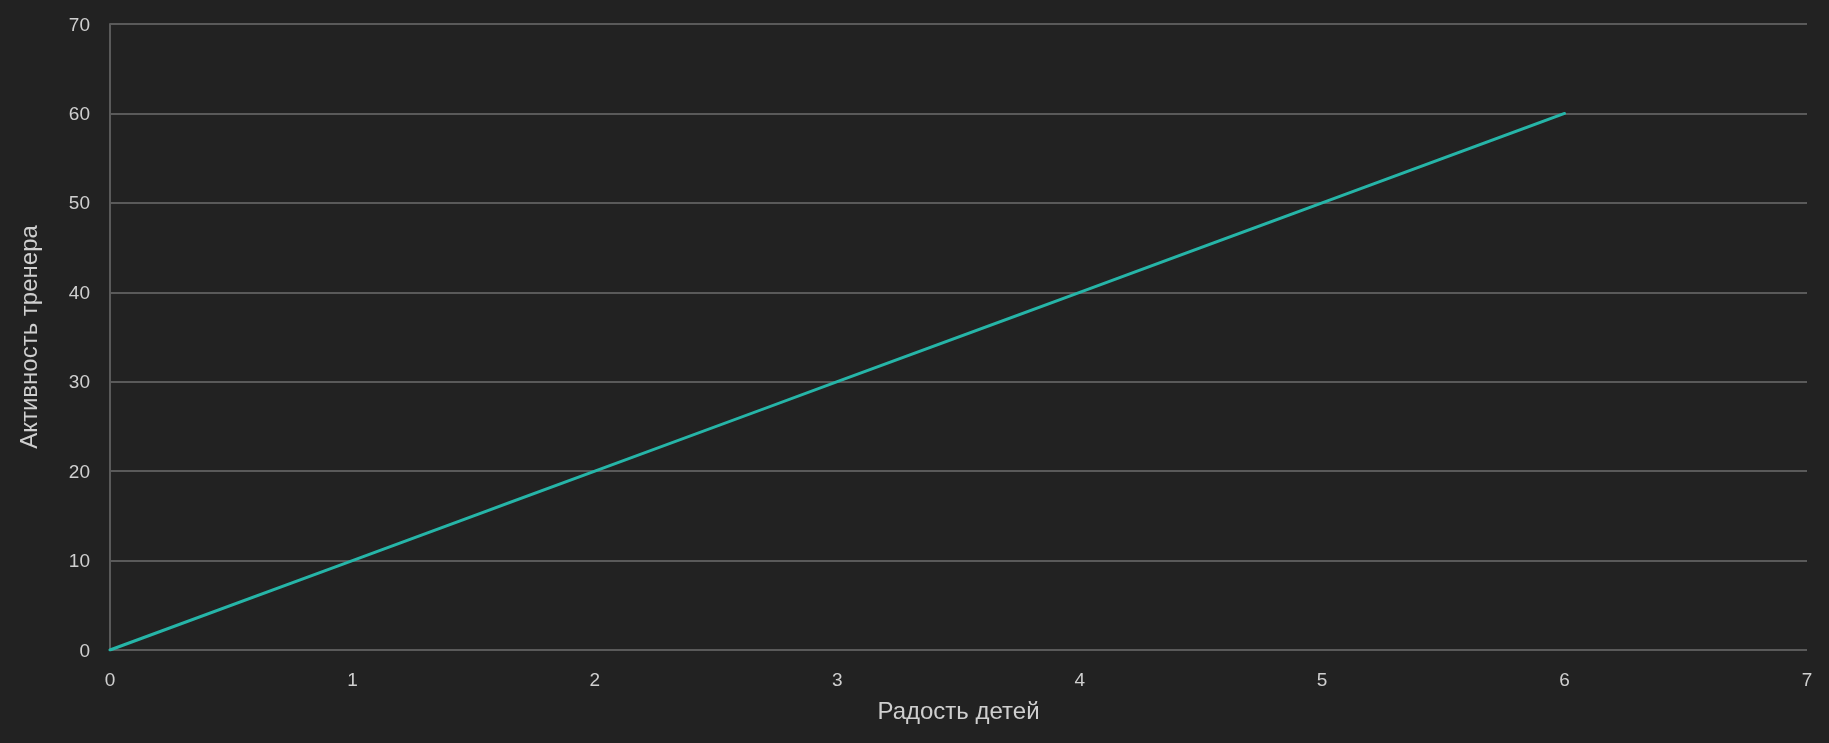  Describe the element at coordinates (837, 679) in the screenshot. I see `x-tick-label: 3` at that location.